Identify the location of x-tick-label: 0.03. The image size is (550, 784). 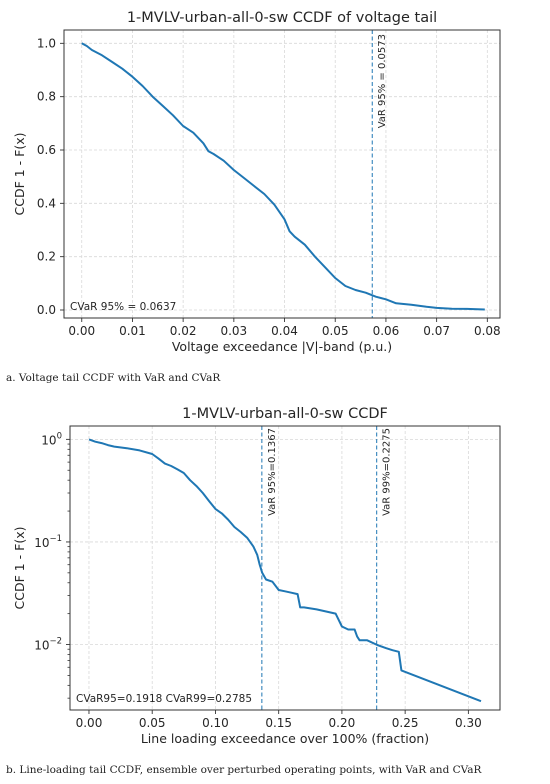
(233, 331).